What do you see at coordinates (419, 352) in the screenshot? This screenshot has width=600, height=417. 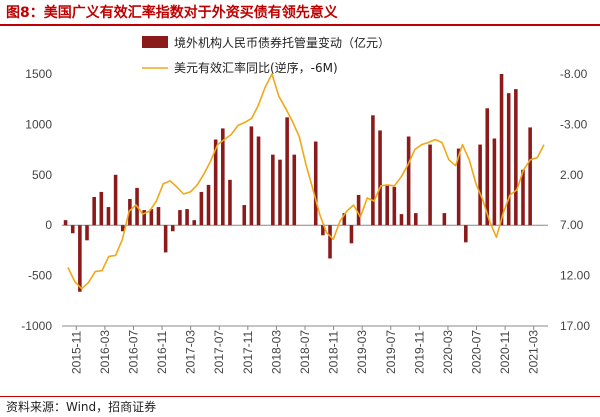 I see `x-tick-label: 2019-11` at bounding box center [419, 352].